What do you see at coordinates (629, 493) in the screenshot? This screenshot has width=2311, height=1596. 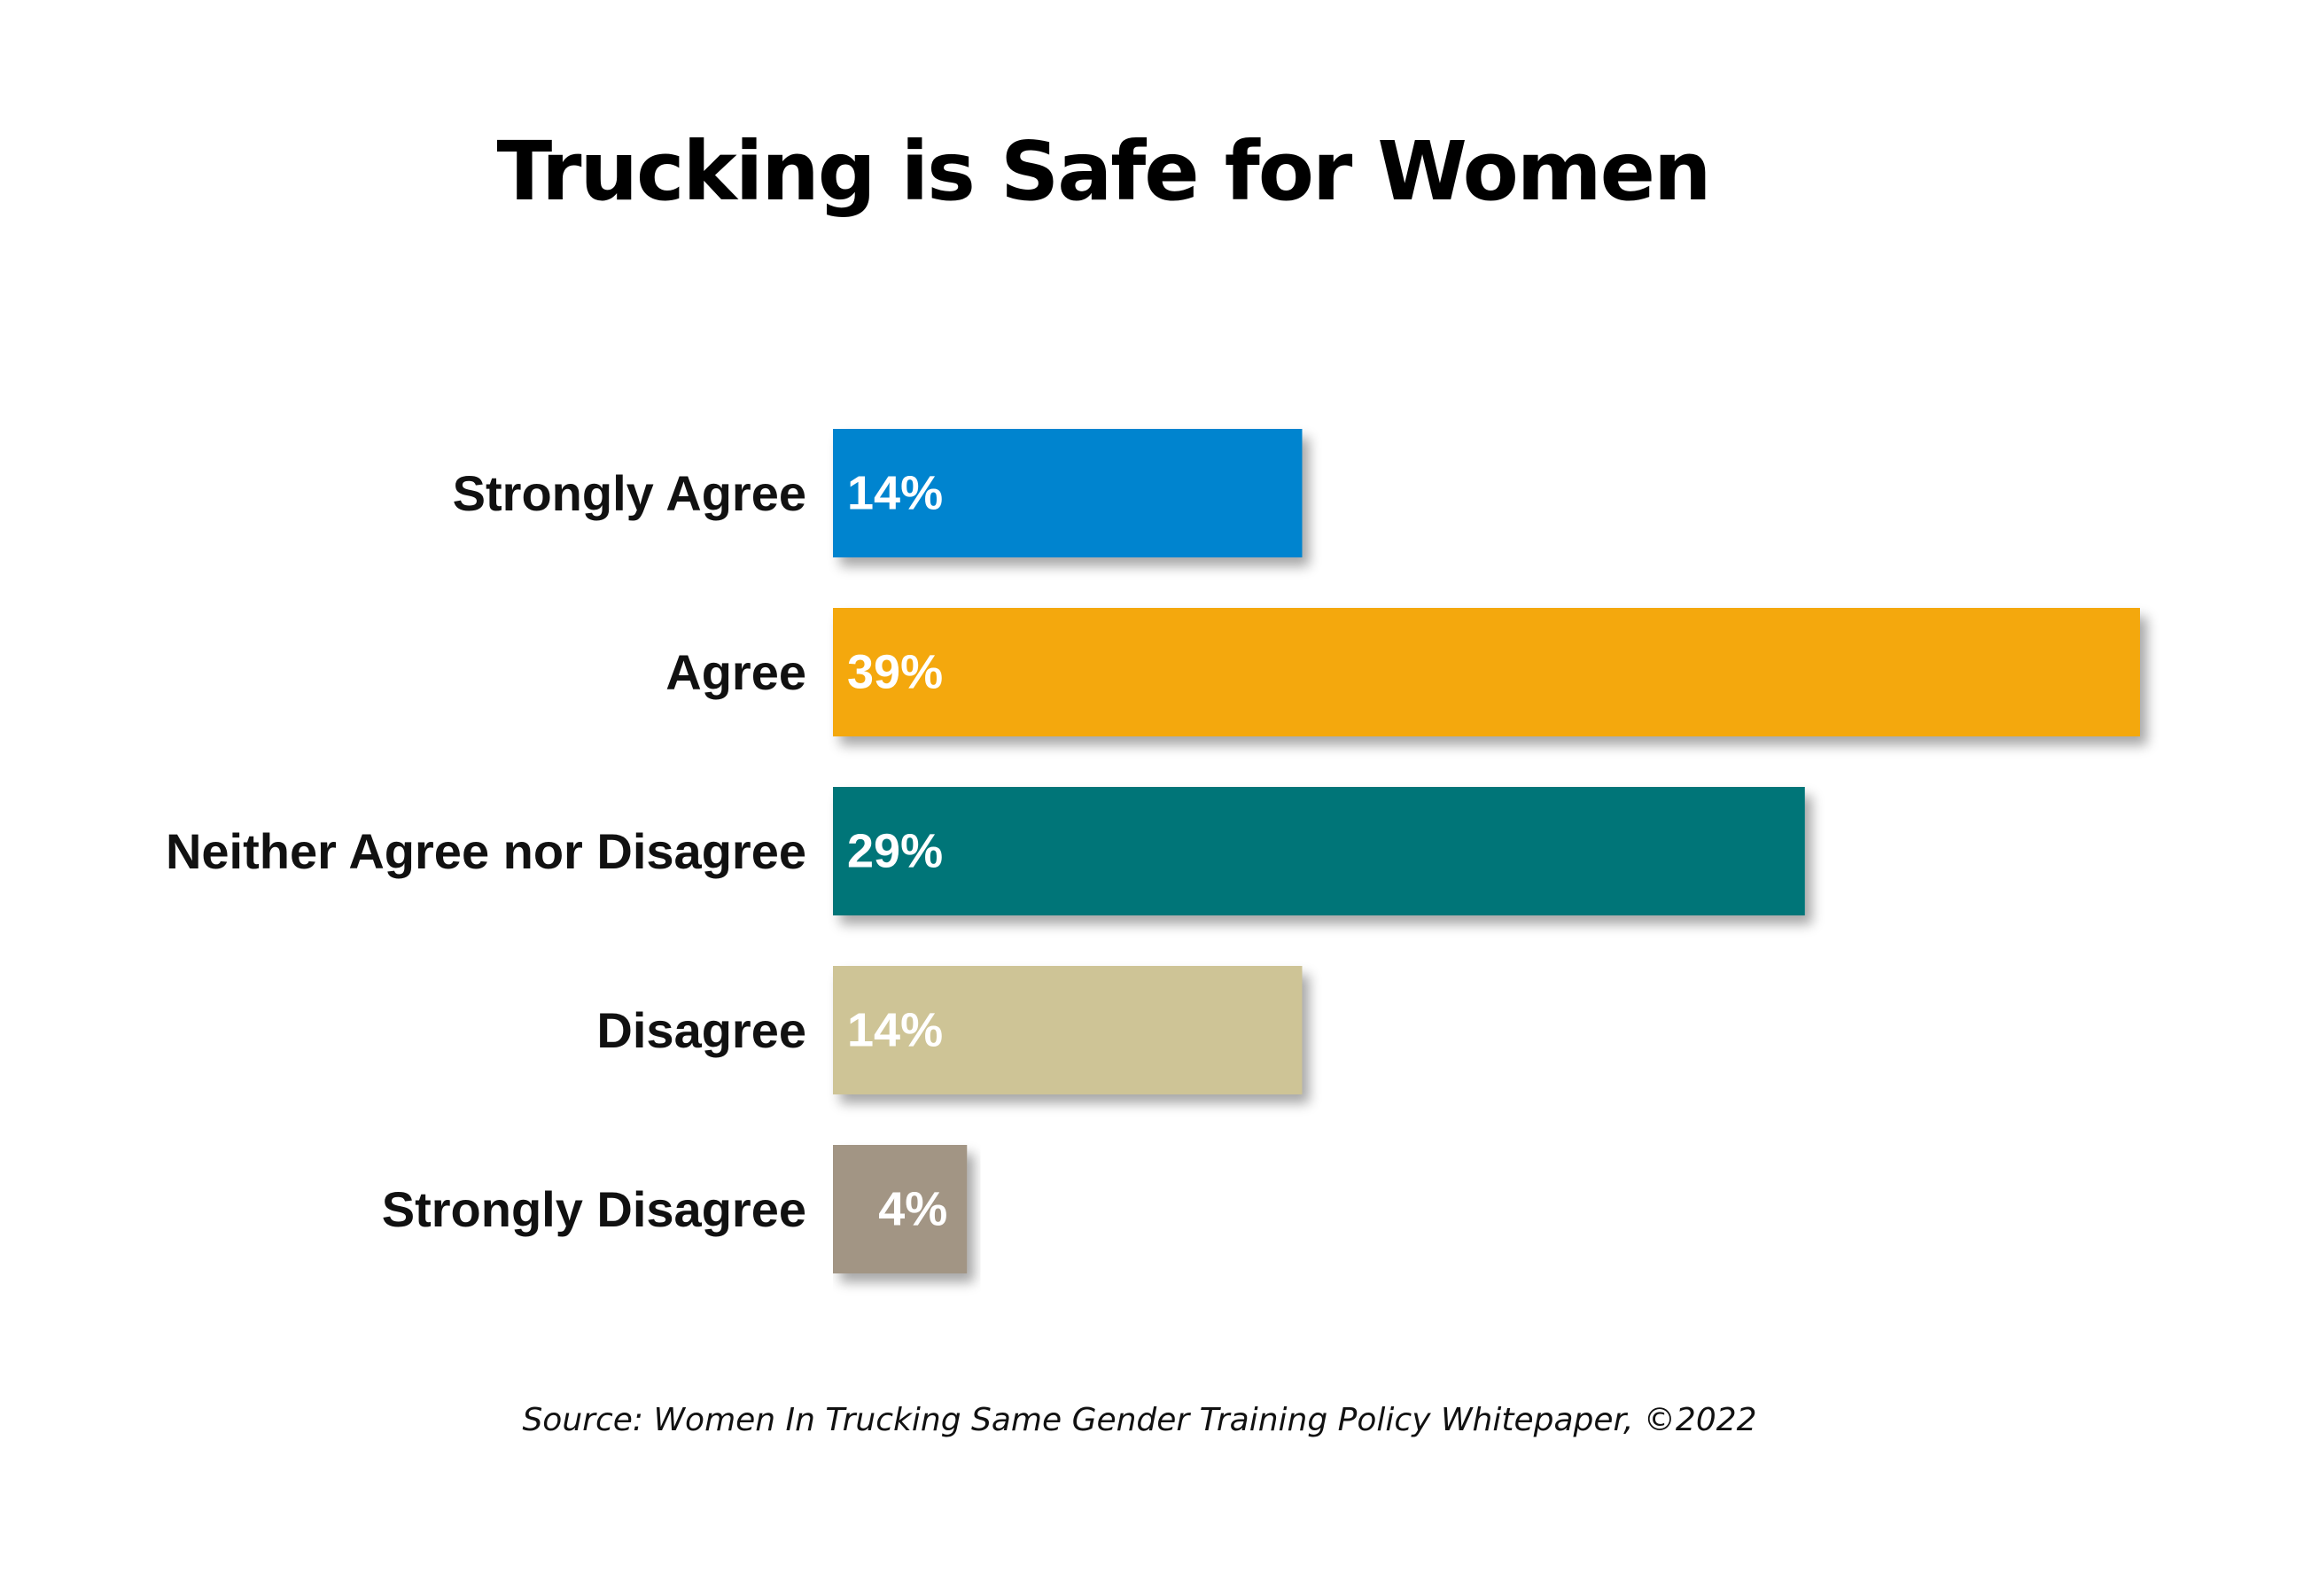 I see `category-label-strongly-agree: Strongly Agree` at bounding box center [629, 493].